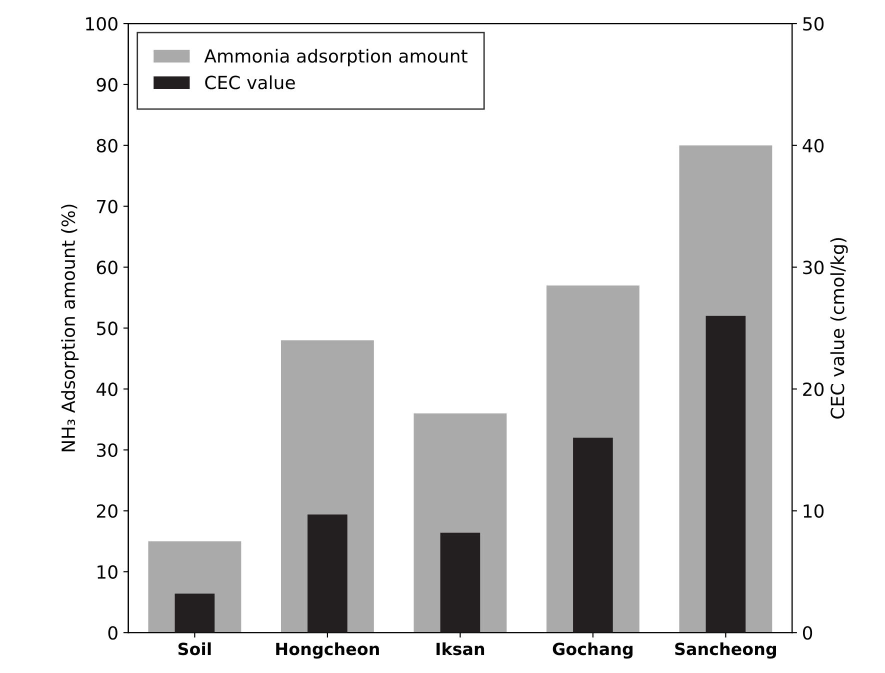  I want to click on y-tick-label: 60, so click(107, 267).